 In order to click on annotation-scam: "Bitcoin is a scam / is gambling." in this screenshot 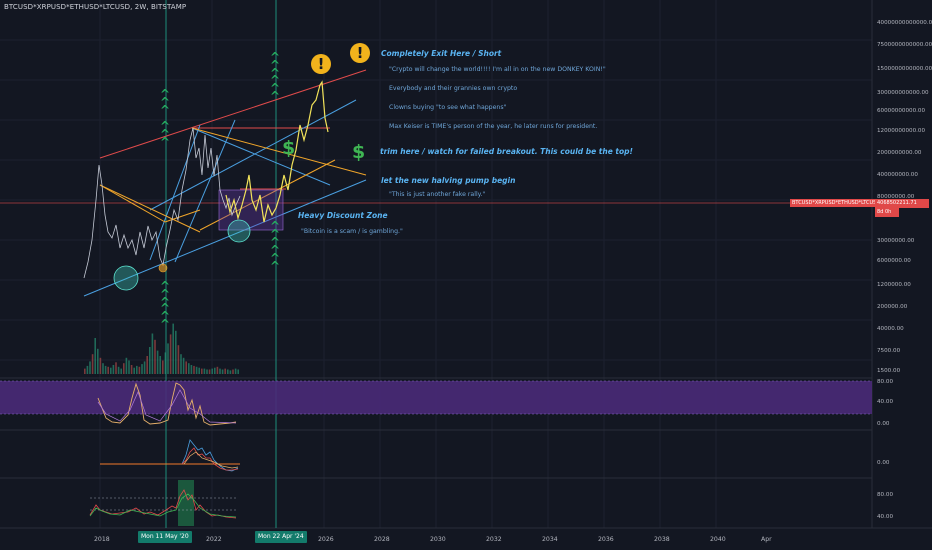, I will do `click(352, 231)`.